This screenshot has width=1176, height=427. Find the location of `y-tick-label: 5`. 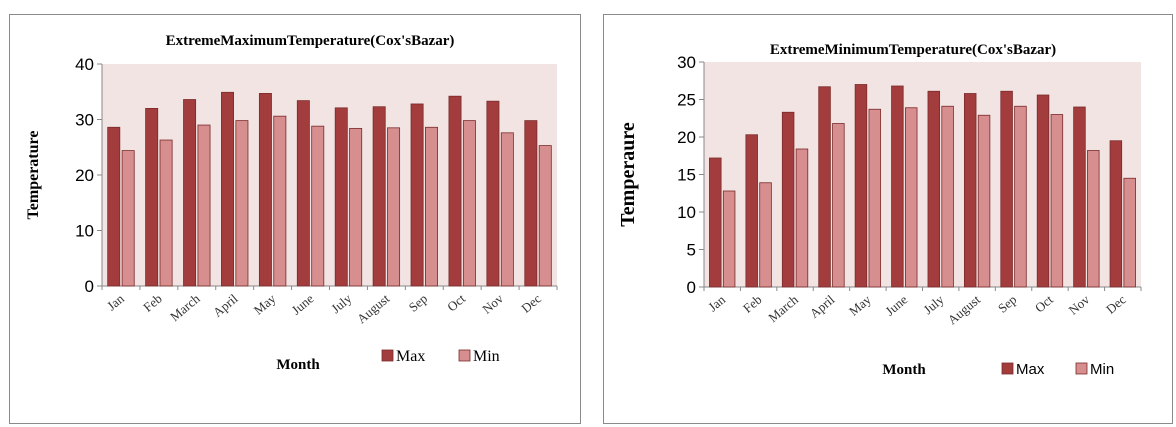

y-tick-label: 5 is located at coordinates (691, 250).